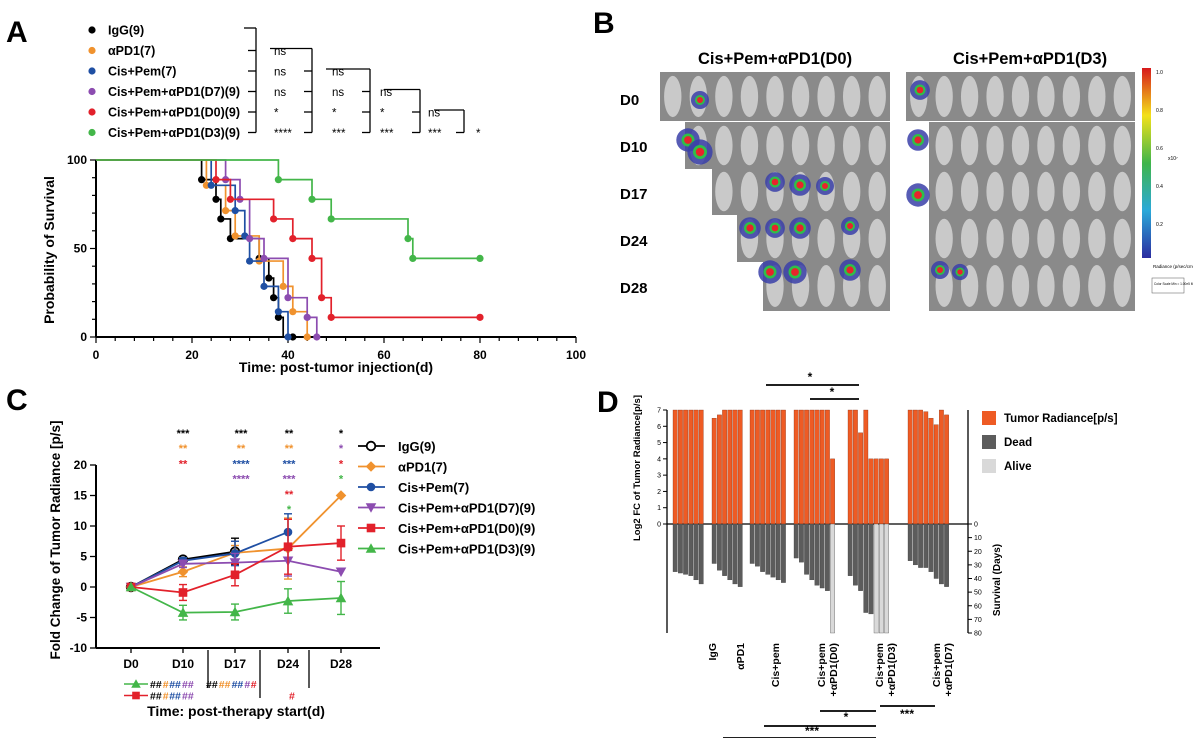 This screenshot has height=738, width=1193. What do you see at coordinates (79, 648) in the screenshot?
I see `y-tick-label: -10` at bounding box center [79, 648].